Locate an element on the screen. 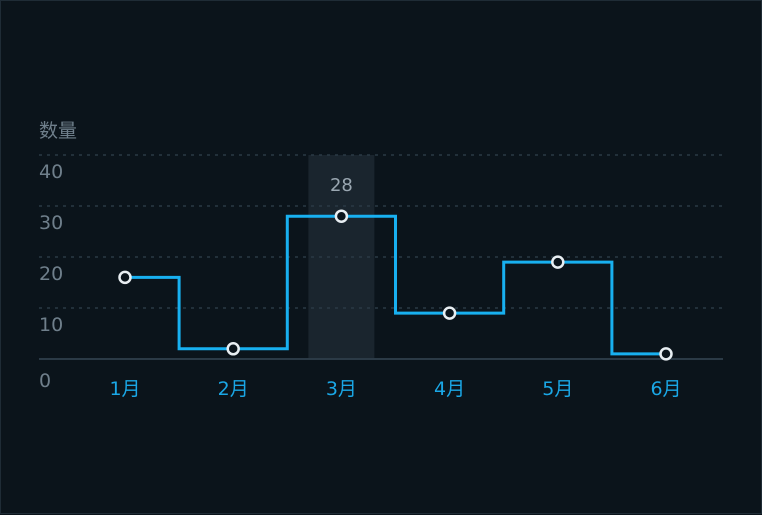  y-tick-label: 20 is located at coordinates (51, 274).